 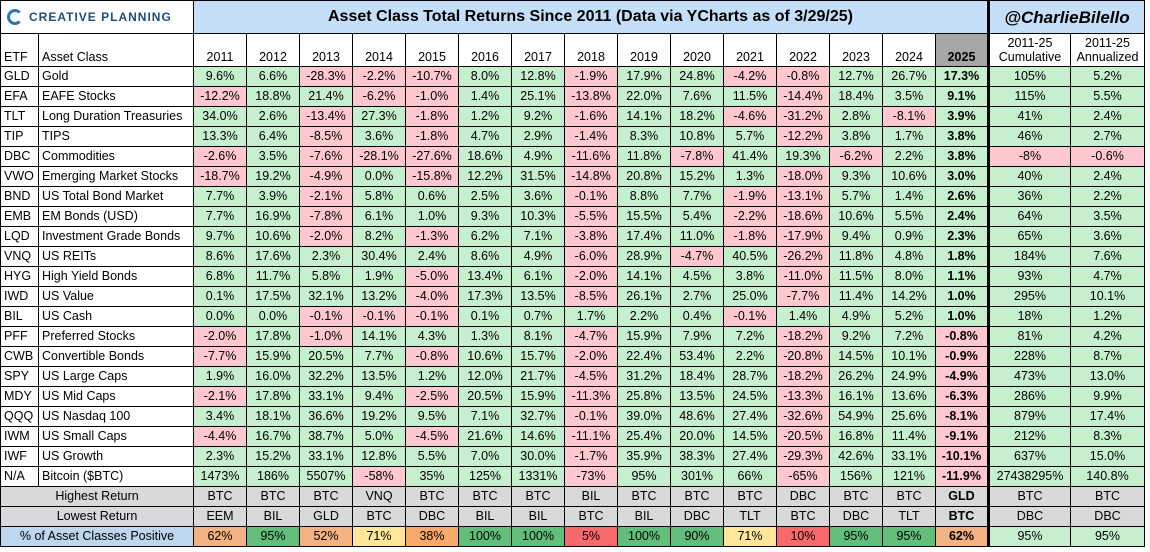 What do you see at coordinates (273, 76) in the screenshot?
I see `return-cell: 6.6%` at bounding box center [273, 76].